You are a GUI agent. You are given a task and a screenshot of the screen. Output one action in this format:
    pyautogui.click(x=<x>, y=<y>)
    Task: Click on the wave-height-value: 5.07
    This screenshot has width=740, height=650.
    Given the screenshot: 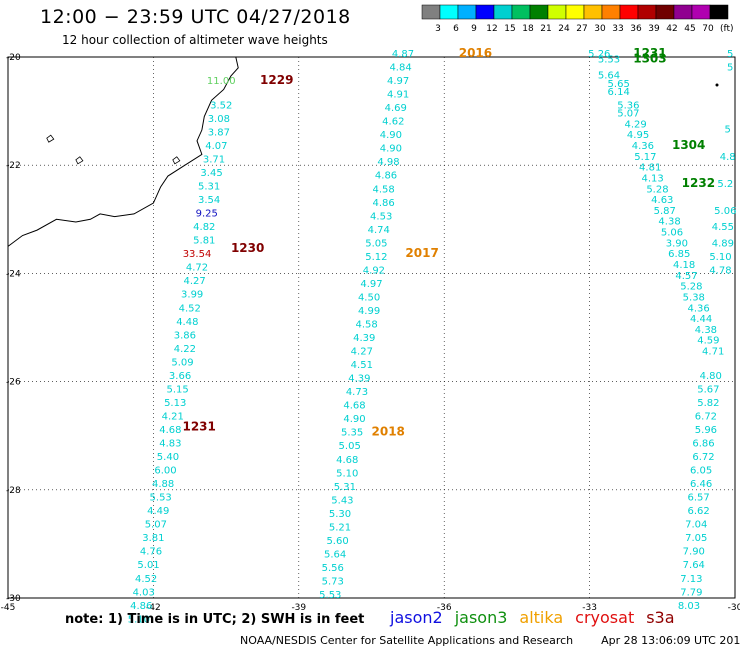 What is the action you would take?
    pyautogui.click(x=156, y=525)
    